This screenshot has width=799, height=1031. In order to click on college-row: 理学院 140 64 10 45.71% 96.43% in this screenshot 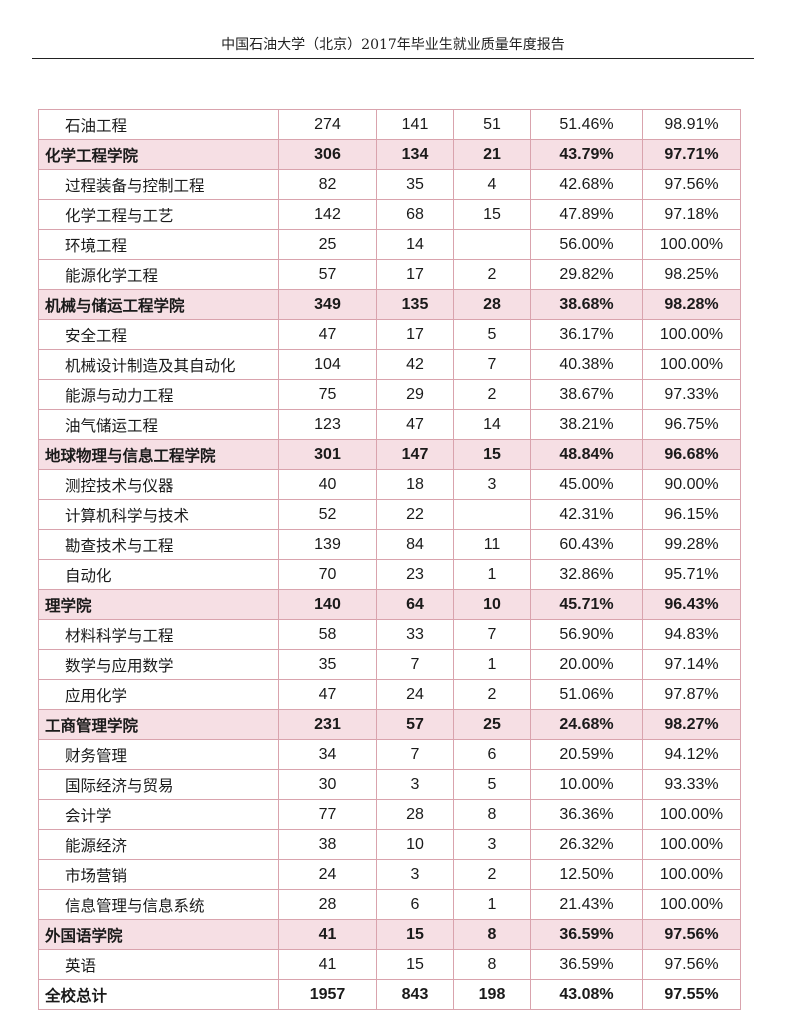, I will do `click(389, 604)`.